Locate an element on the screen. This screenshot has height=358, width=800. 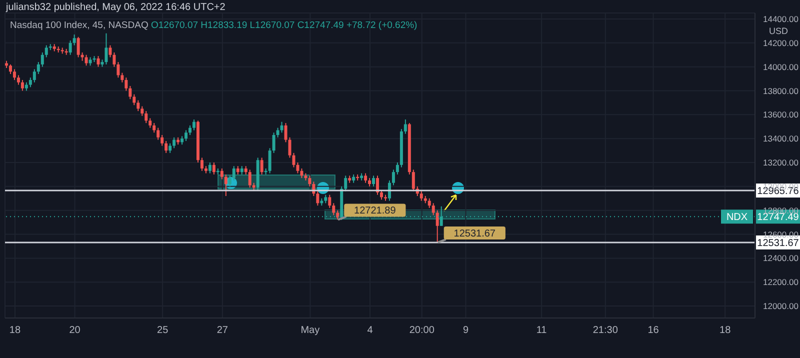
y-tick-label: 13400.00 is located at coordinates (781, 139).